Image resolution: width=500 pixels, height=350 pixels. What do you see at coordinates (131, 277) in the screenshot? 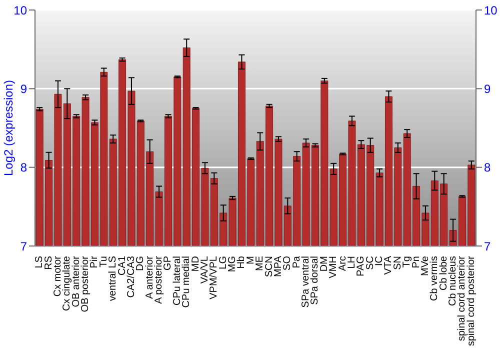
I see `x-tick-label: CA2/CA3` at bounding box center [131, 277].